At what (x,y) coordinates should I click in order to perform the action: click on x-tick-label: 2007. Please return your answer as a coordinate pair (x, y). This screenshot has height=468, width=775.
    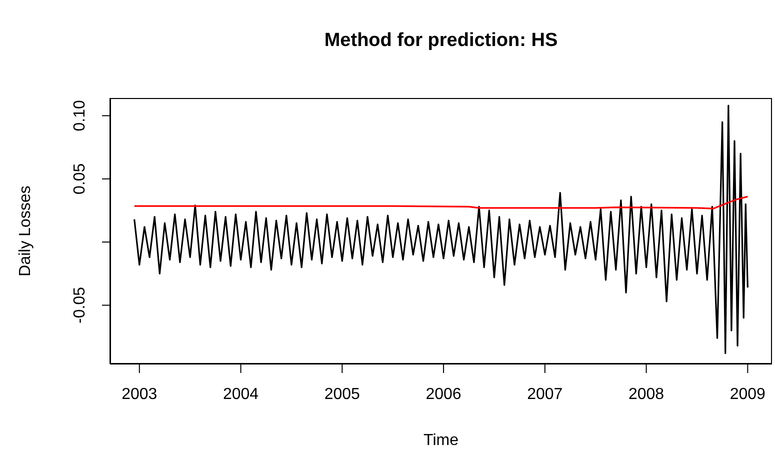
    Looking at the image, I should click on (545, 394).